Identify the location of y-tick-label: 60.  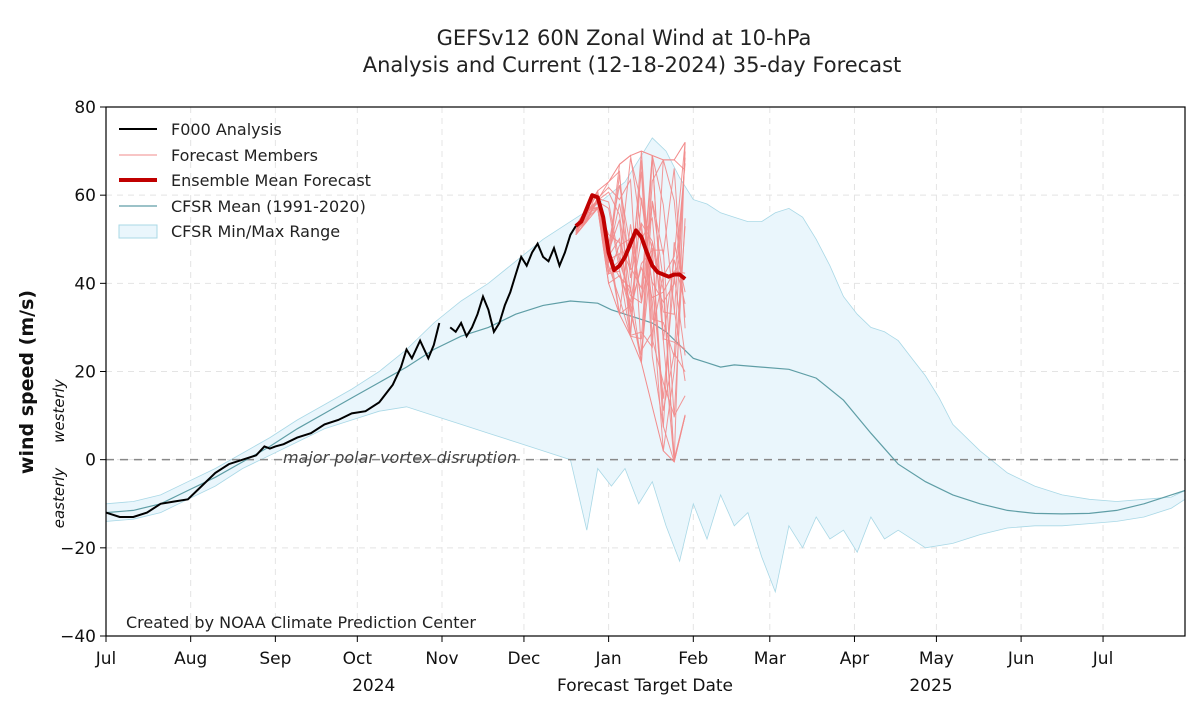
(85, 196).